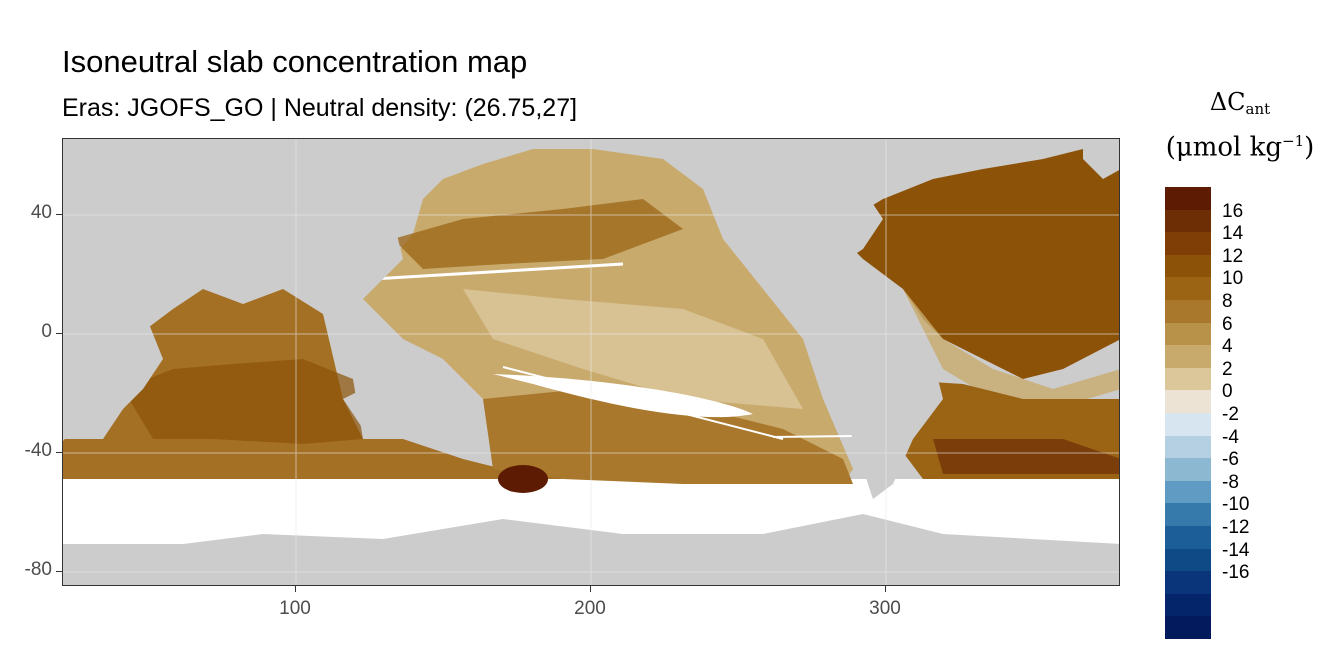 The height and width of the screenshot is (672, 1344). What do you see at coordinates (1258, 109) in the screenshot?
I see `legend-subscript: ant` at bounding box center [1258, 109].